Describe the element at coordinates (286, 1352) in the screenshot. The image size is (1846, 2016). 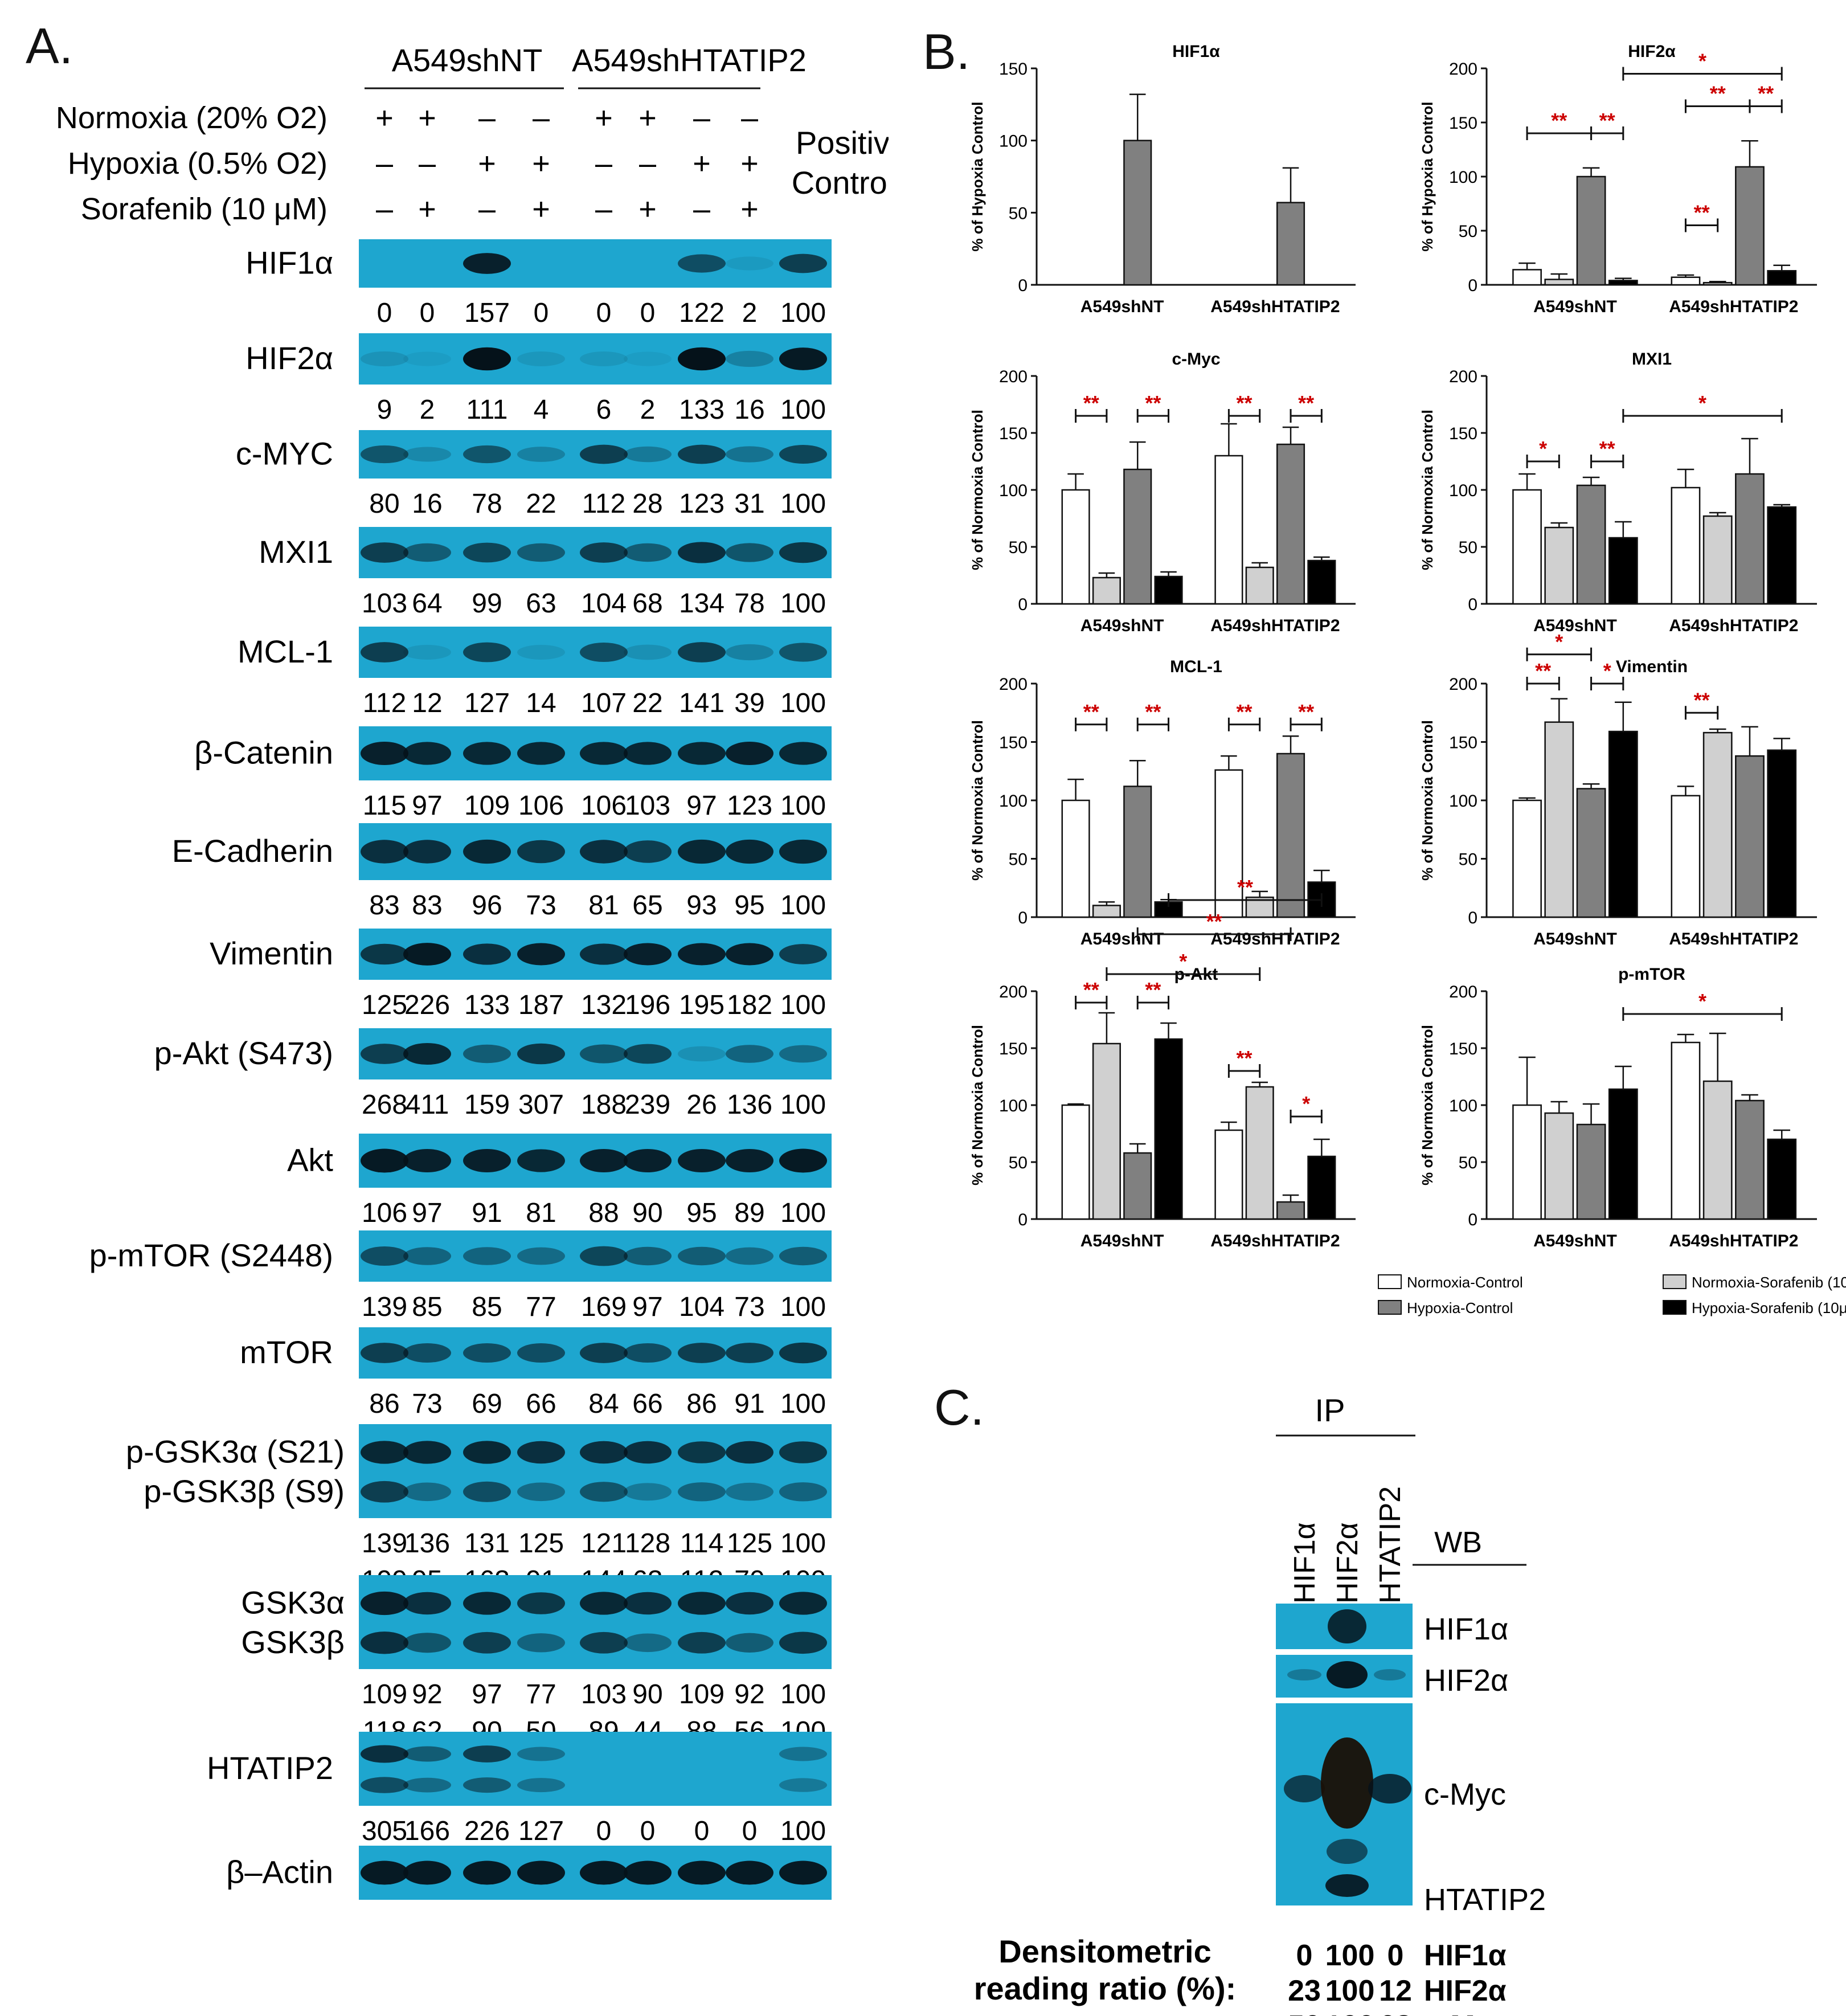
I see `blot-label: mTOR` at that location.